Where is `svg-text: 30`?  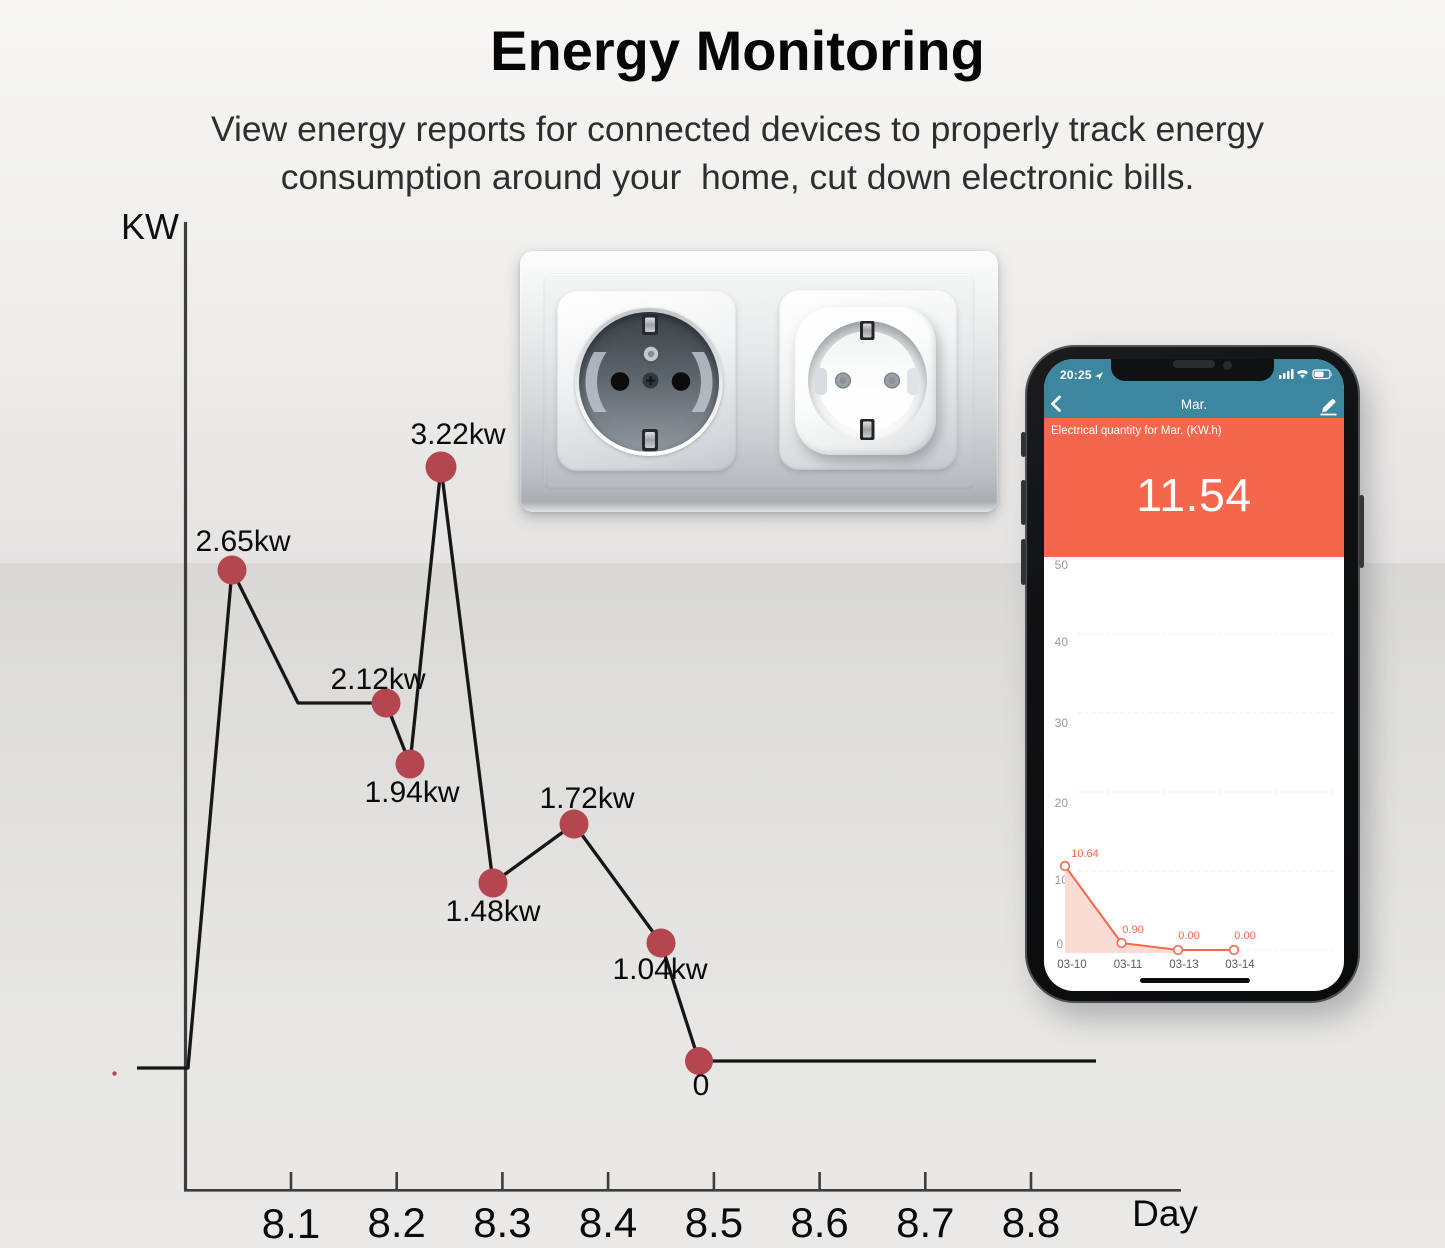
svg-text: 30 is located at coordinates (1062, 723).